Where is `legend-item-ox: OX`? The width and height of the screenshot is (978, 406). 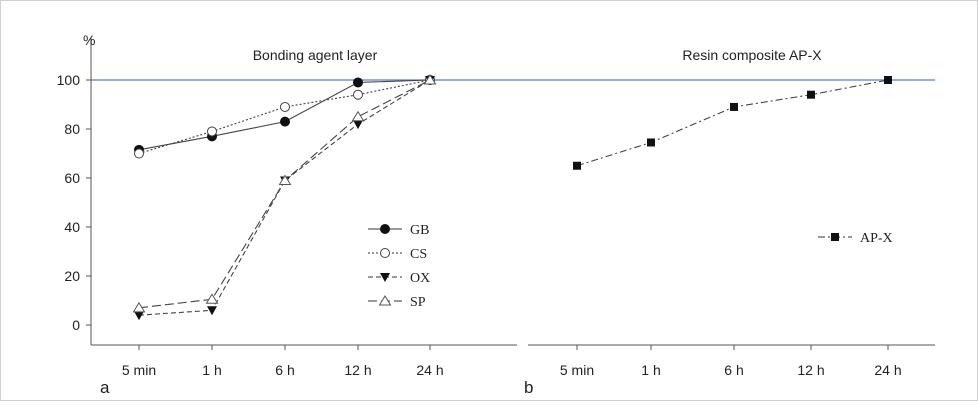 legend-item-ox: OX is located at coordinates (399, 278).